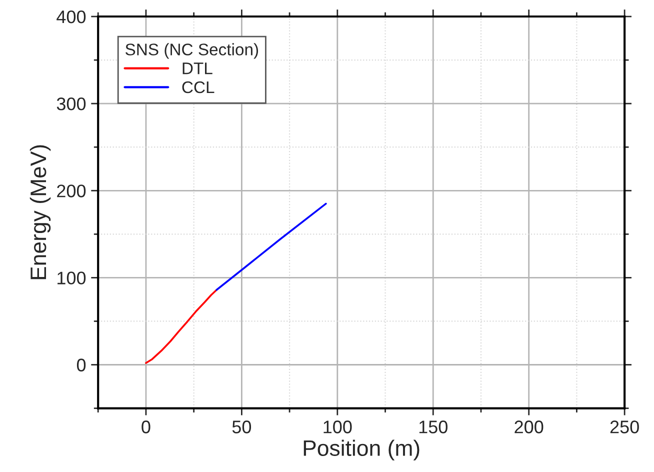 The height and width of the screenshot is (472, 654). What do you see at coordinates (197, 68) in the screenshot?
I see `legend-label: DTL` at bounding box center [197, 68].